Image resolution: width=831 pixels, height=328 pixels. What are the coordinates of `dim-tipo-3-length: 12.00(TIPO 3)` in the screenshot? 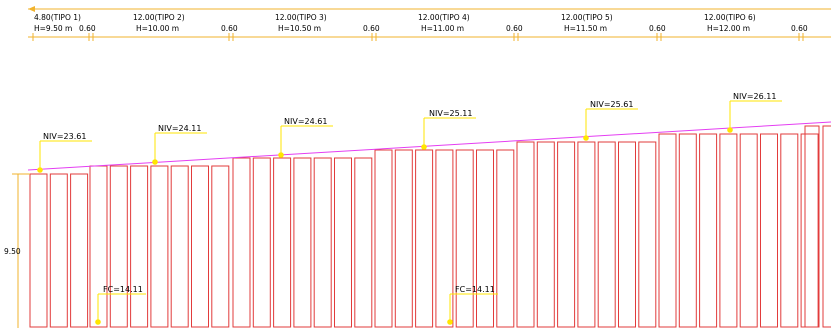 It's located at (301, 17).